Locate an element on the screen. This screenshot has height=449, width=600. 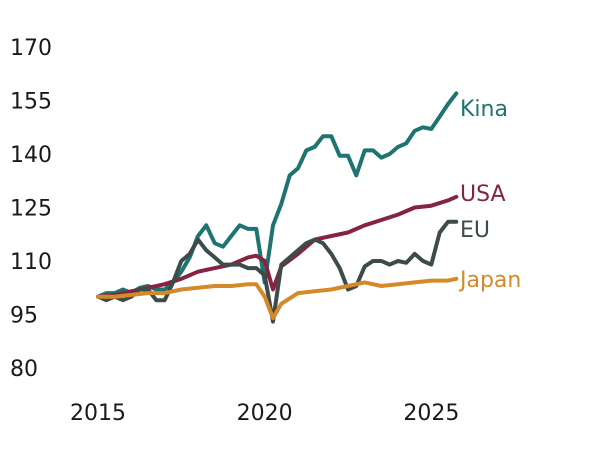
y-axis-tick-labels: 170 155 140 125 110 95 80 is located at coordinates (31, 209).